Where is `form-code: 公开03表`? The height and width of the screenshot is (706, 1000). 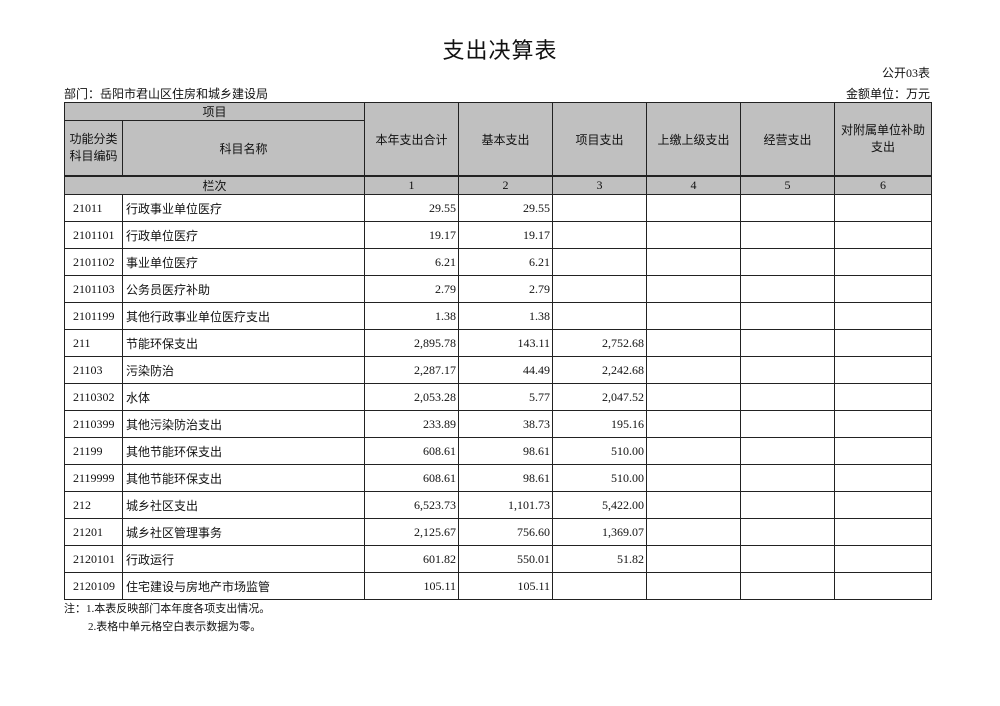 form-code: 公开03表 is located at coordinates (905, 73).